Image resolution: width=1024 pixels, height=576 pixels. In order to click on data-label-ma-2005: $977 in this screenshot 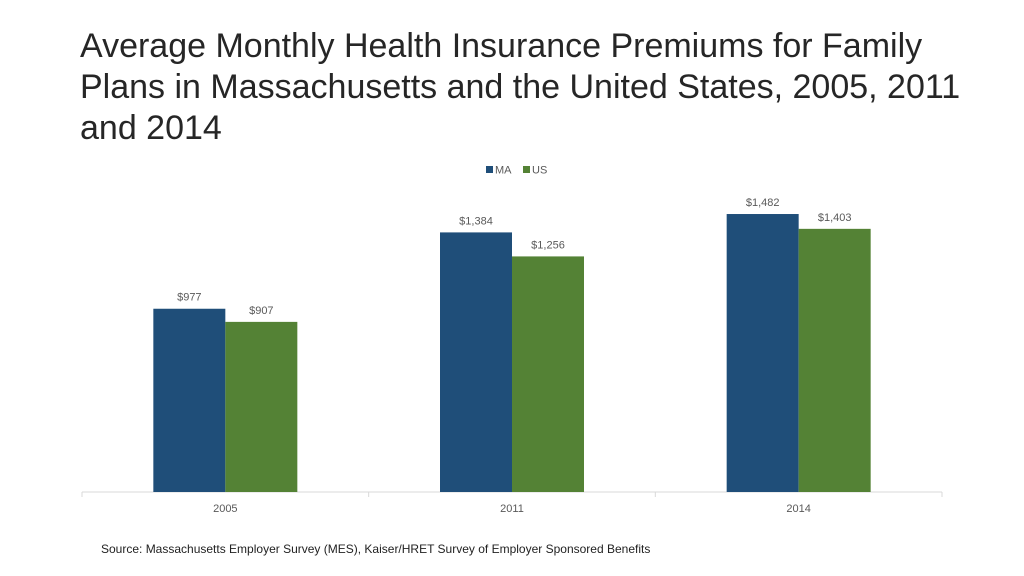, I will do `click(189, 298)`.